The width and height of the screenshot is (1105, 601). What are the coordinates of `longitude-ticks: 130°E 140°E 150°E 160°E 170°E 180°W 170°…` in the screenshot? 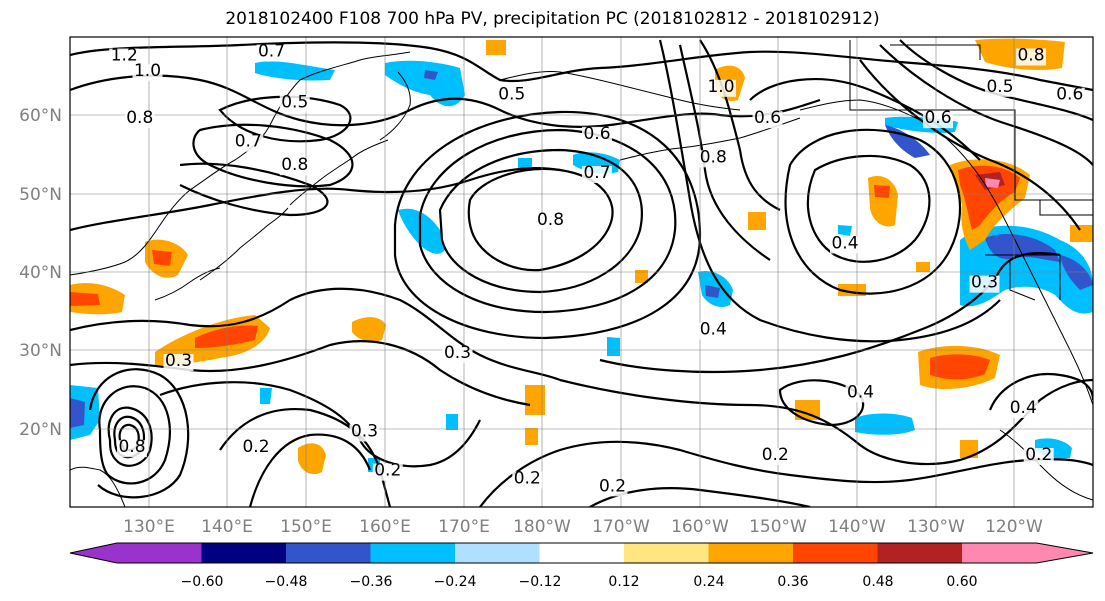 It's located at (583, 527).